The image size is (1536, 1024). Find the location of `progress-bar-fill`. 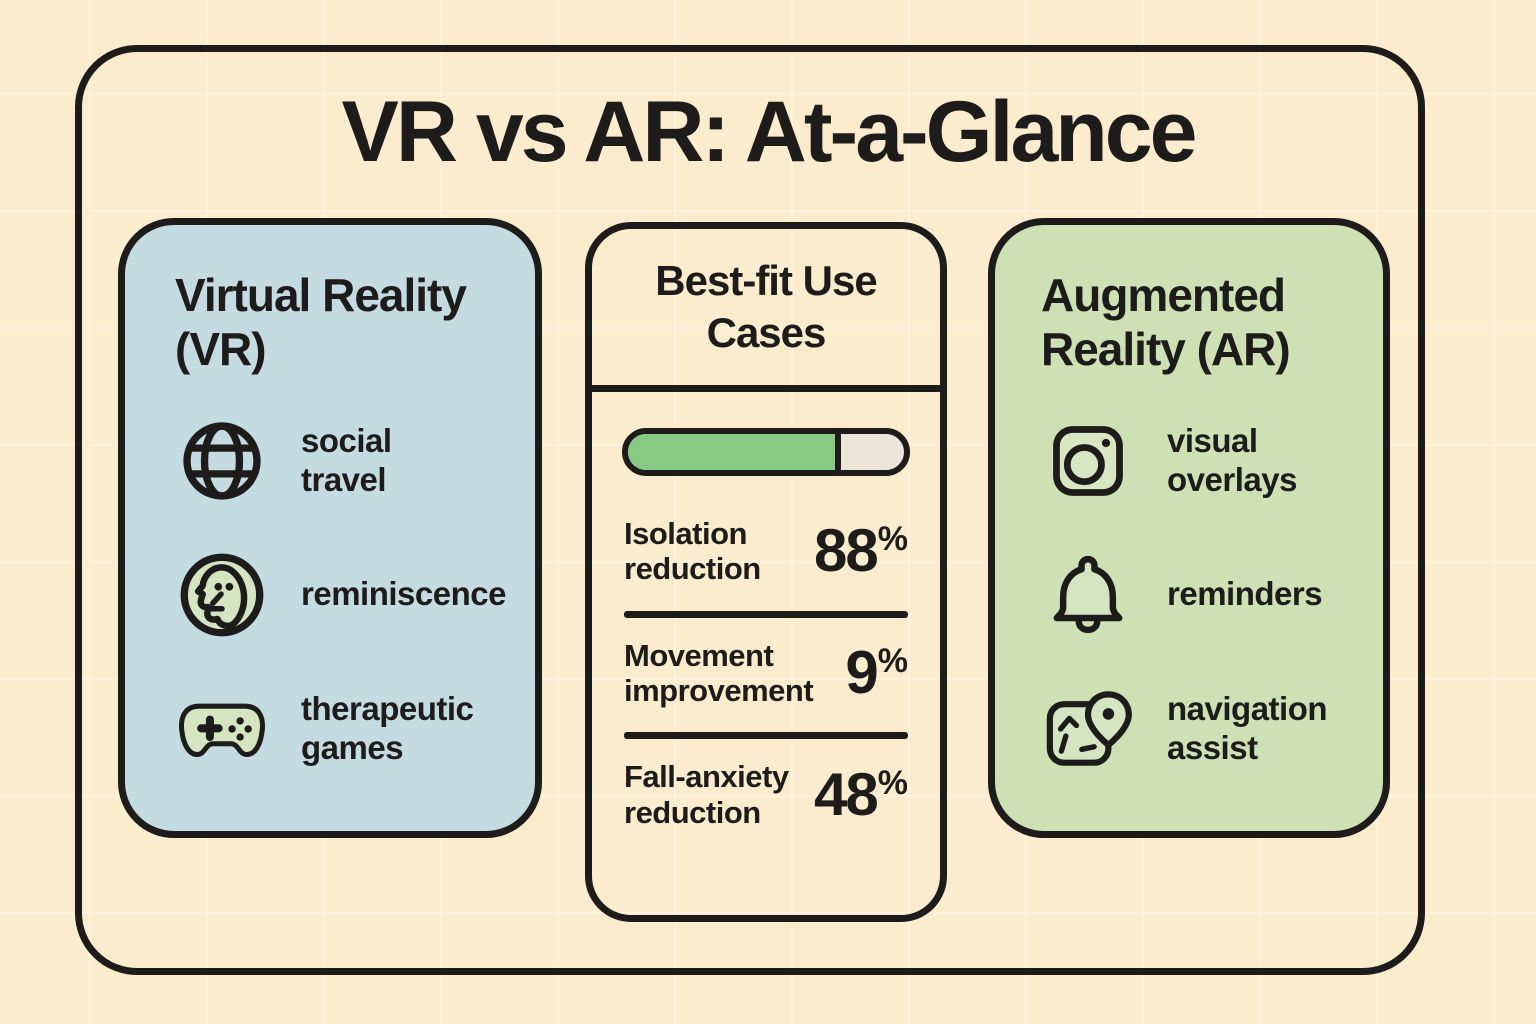

progress-bar-fill is located at coordinates (734, 452).